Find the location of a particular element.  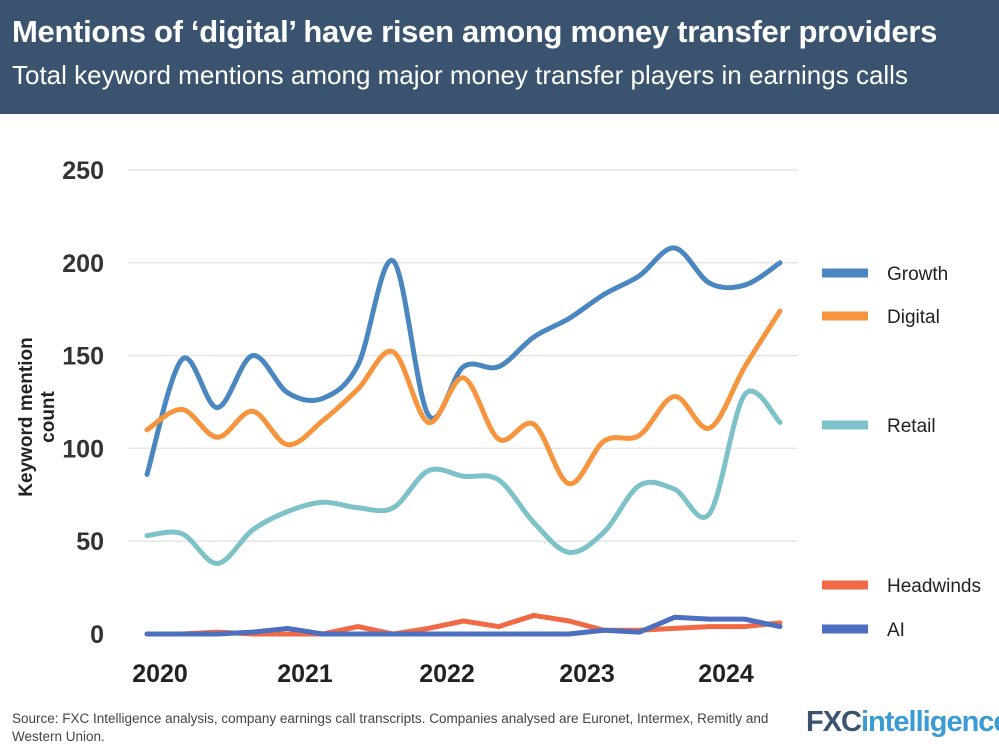

legend-label-growth: Growth is located at coordinates (917, 274).